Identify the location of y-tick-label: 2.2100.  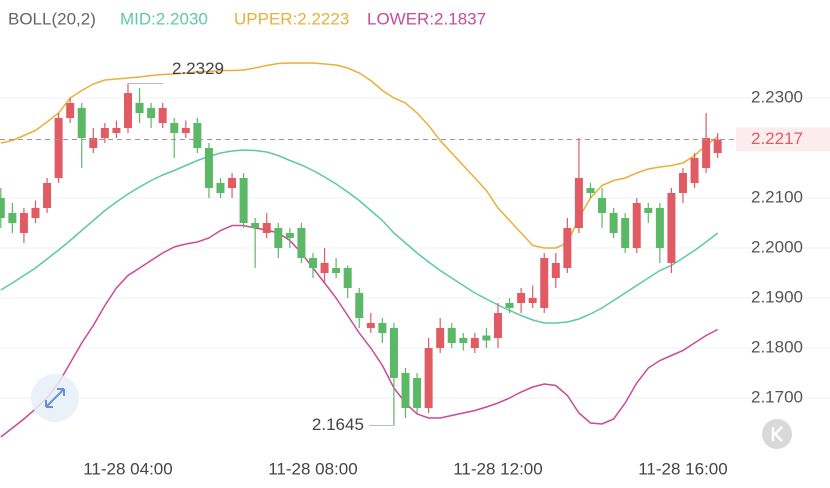
(777, 196).